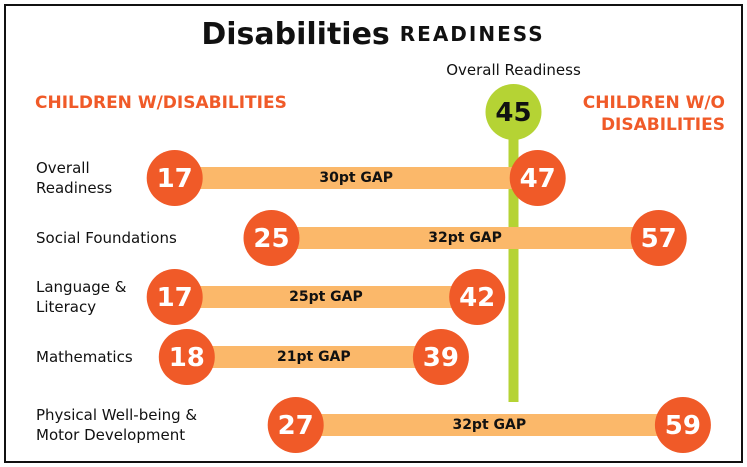 This screenshot has width=747, height=467. I want to click on category-label: Physical Well-being & Motor Development, so click(117, 425).